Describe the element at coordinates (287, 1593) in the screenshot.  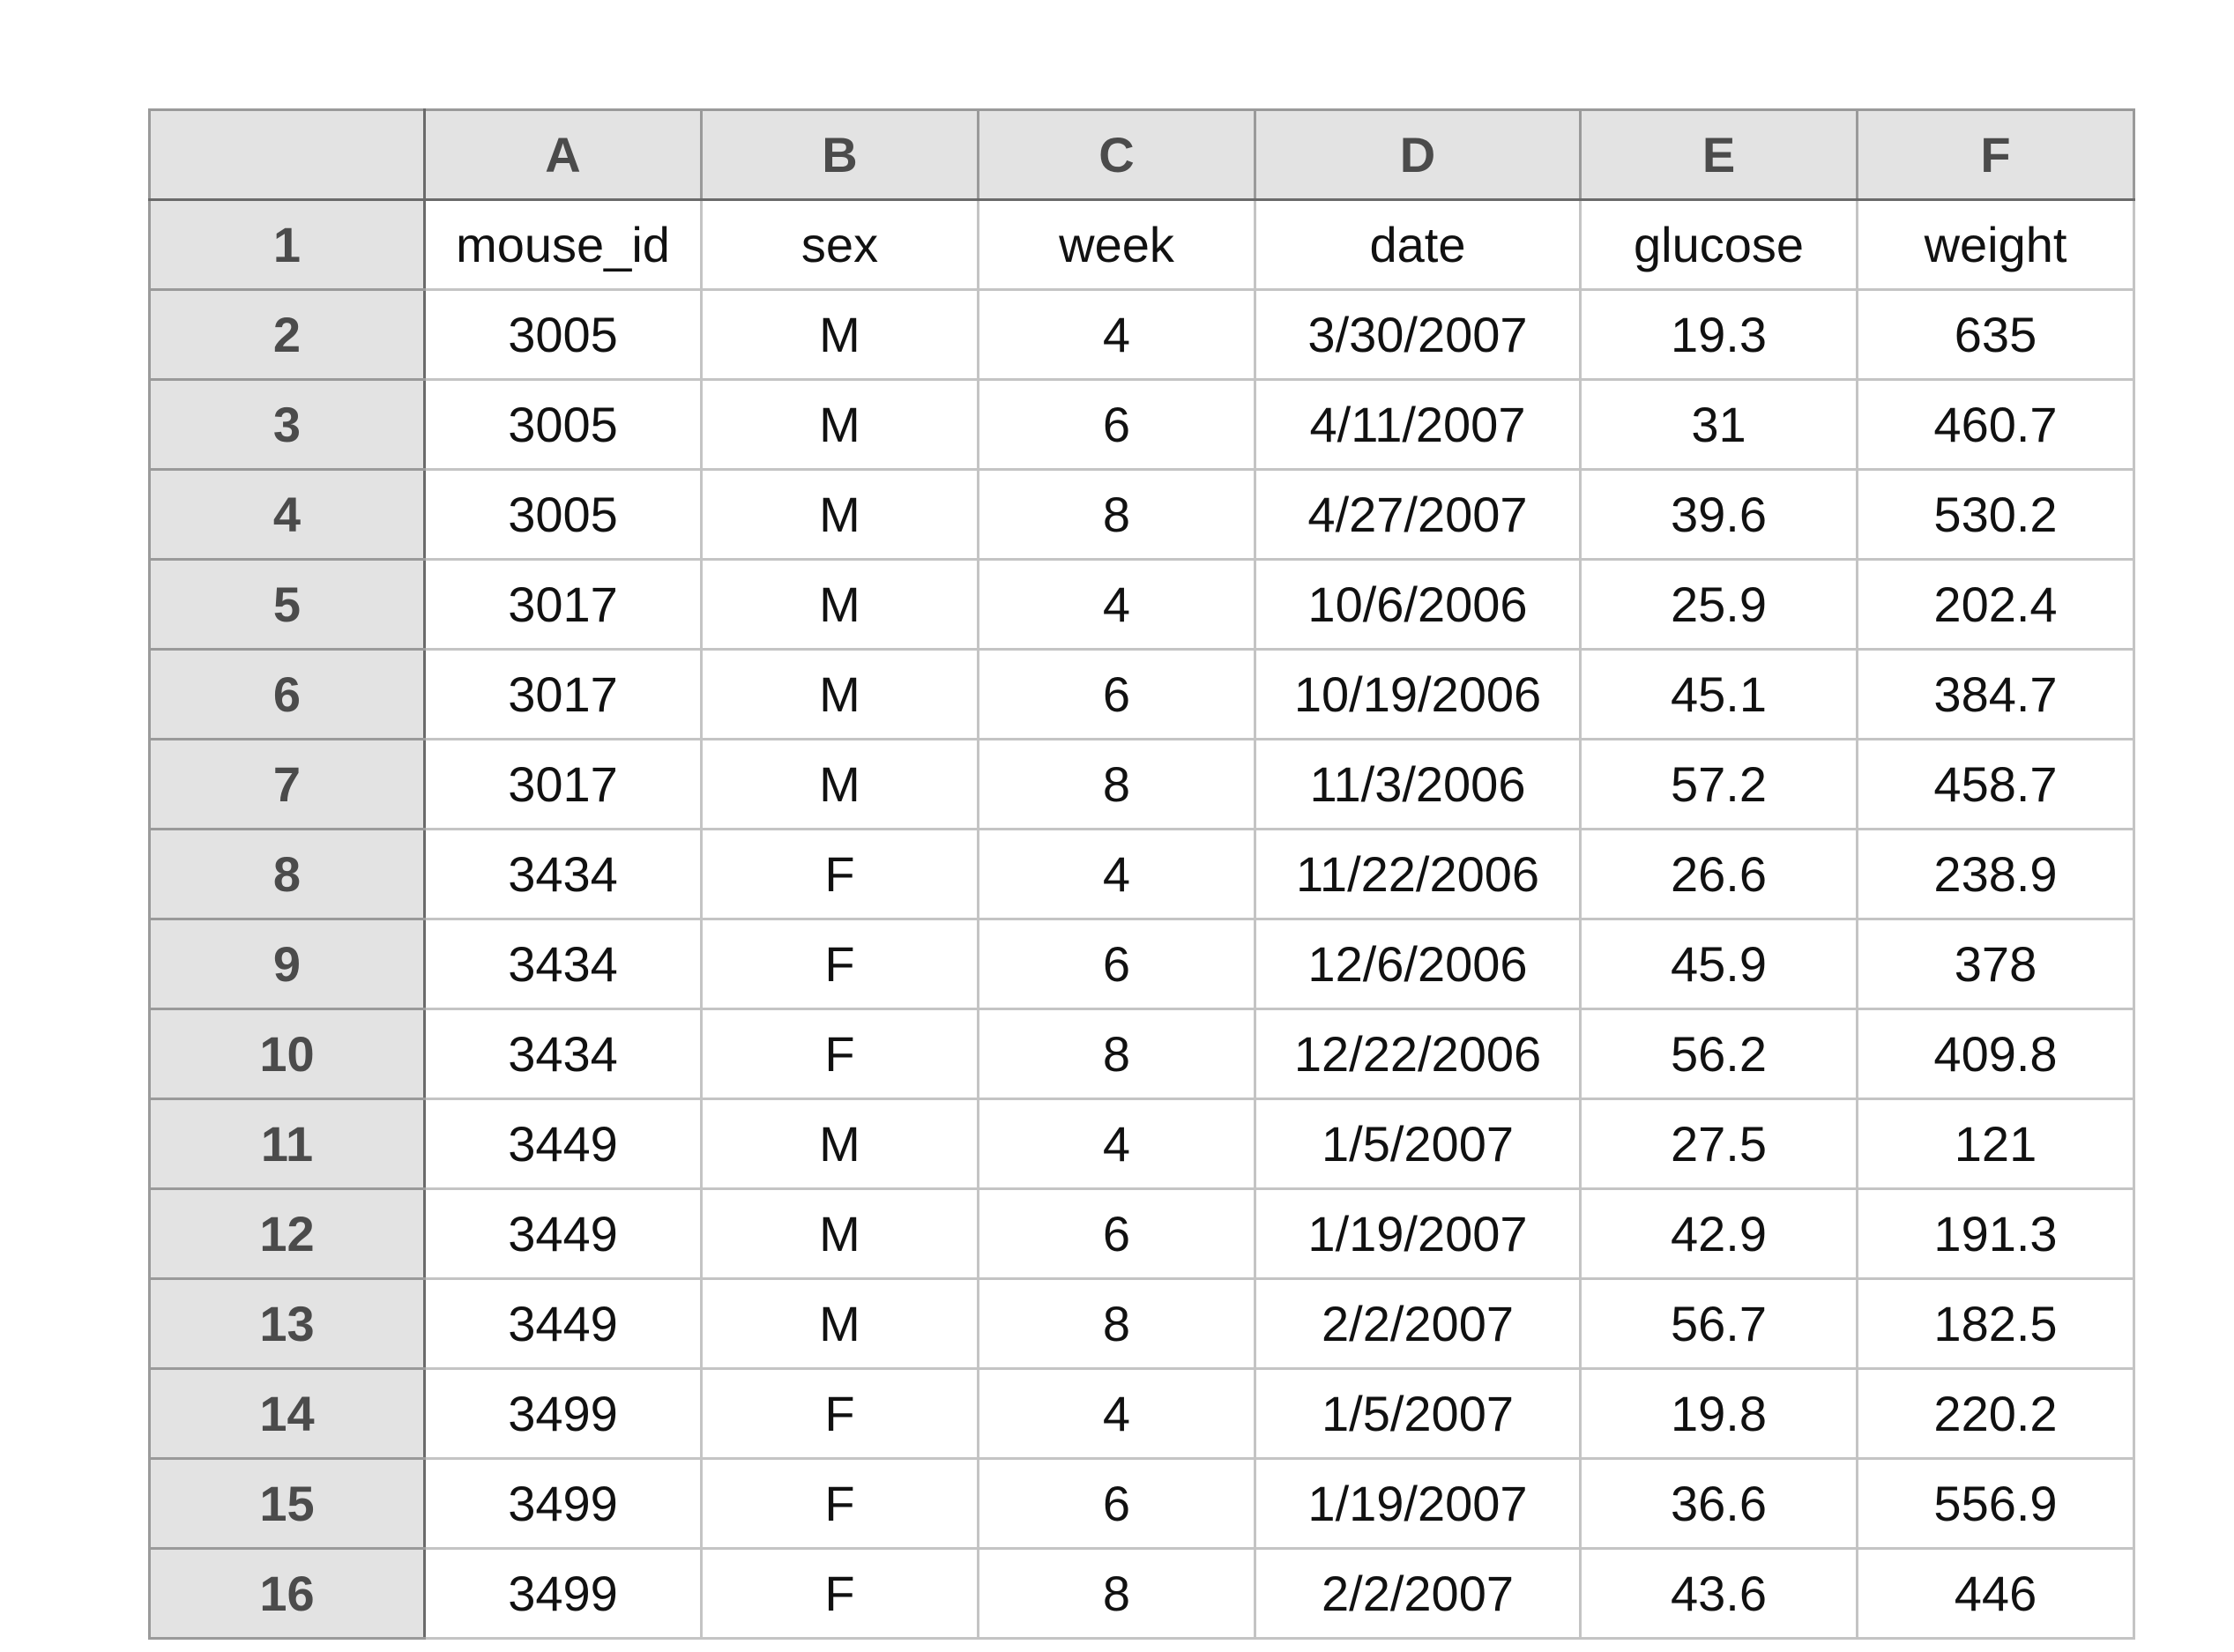
I see `row-header: 16` at that location.